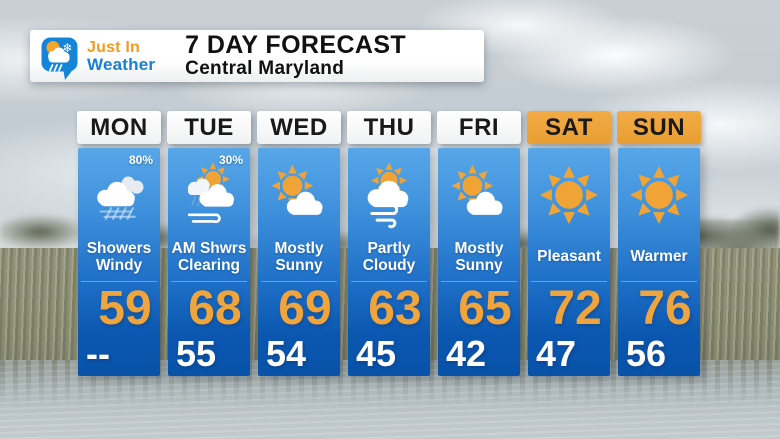 The image size is (780, 439). I want to click on day-panel: 30% AM Shwrs Clearing 68 55, so click(209, 262).